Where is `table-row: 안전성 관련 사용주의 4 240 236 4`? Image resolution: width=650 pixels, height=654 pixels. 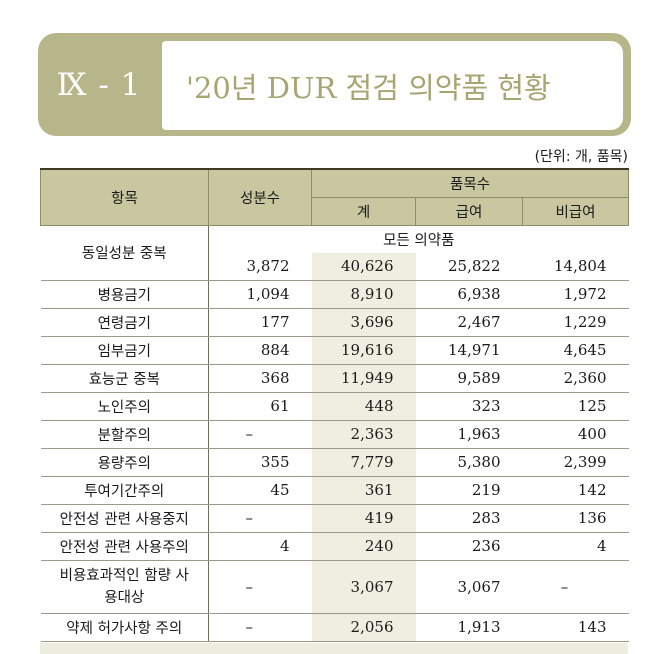 table-row: 안전성 관련 사용주의 4 240 236 4 is located at coordinates (334, 546).